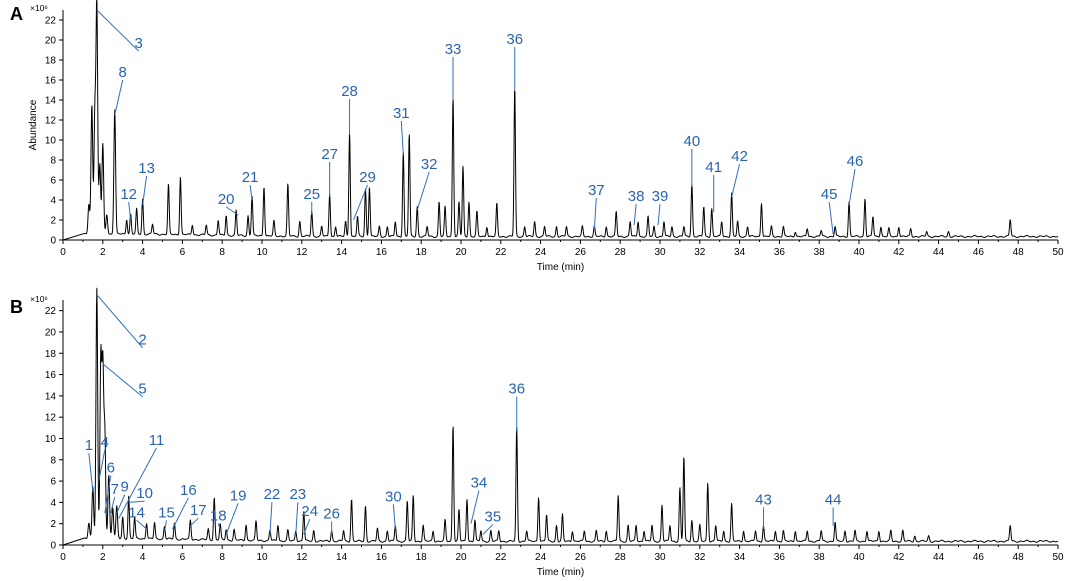 This screenshot has height=581, width=1065. I want to click on x-tick-label: 36, so click(780, 557).